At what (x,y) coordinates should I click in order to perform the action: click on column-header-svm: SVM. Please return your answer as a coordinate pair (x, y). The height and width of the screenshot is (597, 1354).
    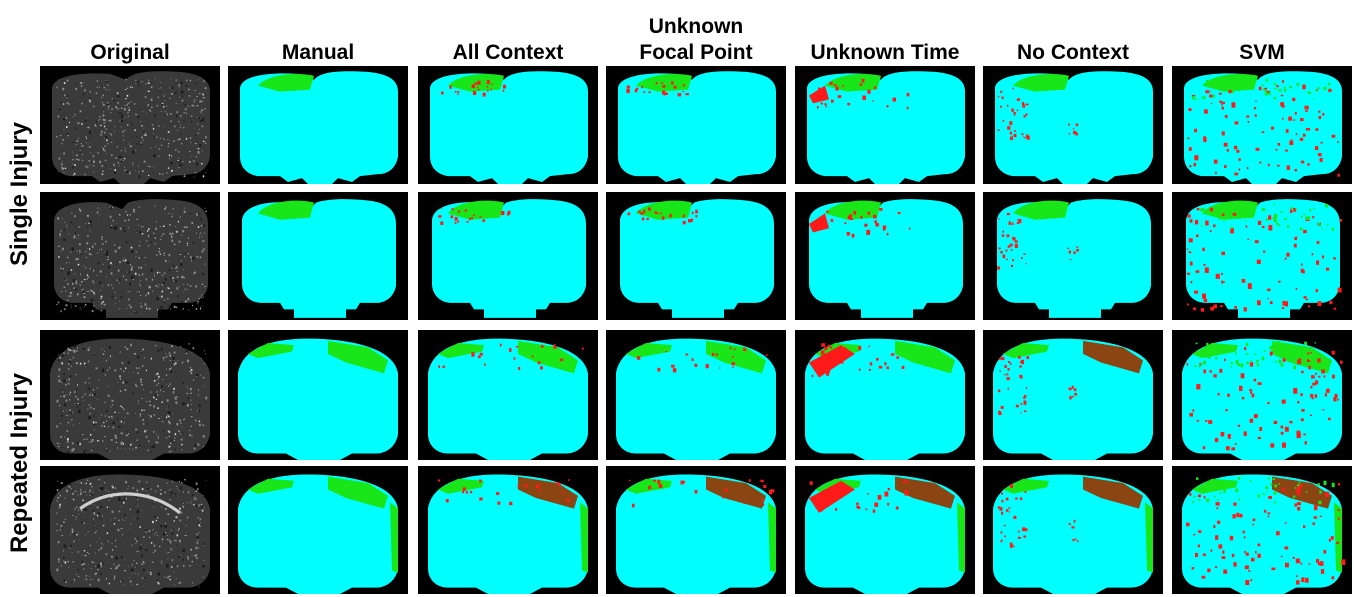
    Looking at the image, I should click on (1262, 33).